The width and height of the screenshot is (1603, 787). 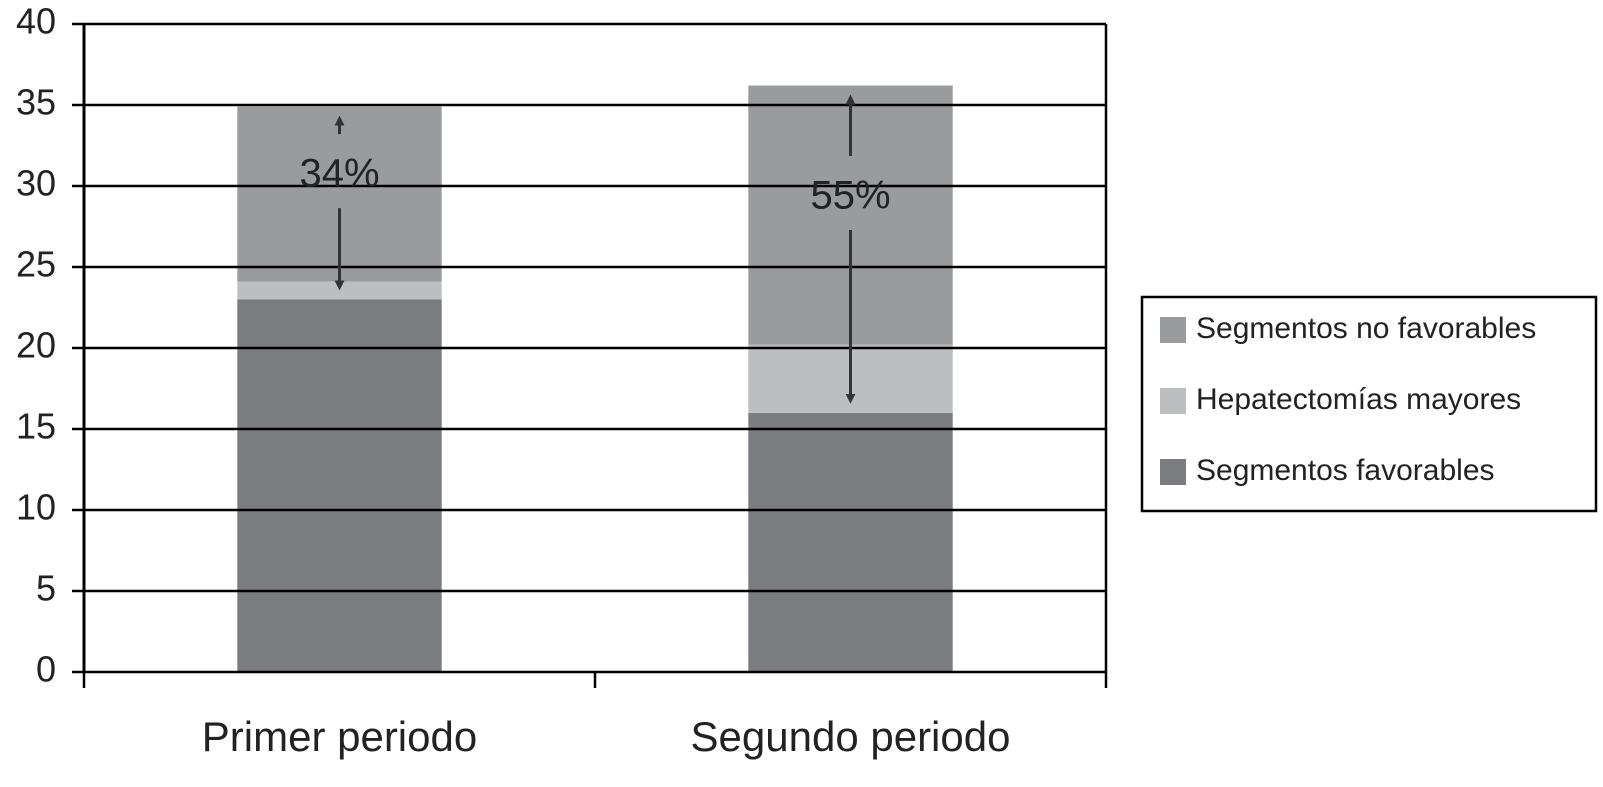 What do you see at coordinates (46, 588) in the screenshot?
I see `y-tick-label: 5` at bounding box center [46, 588].